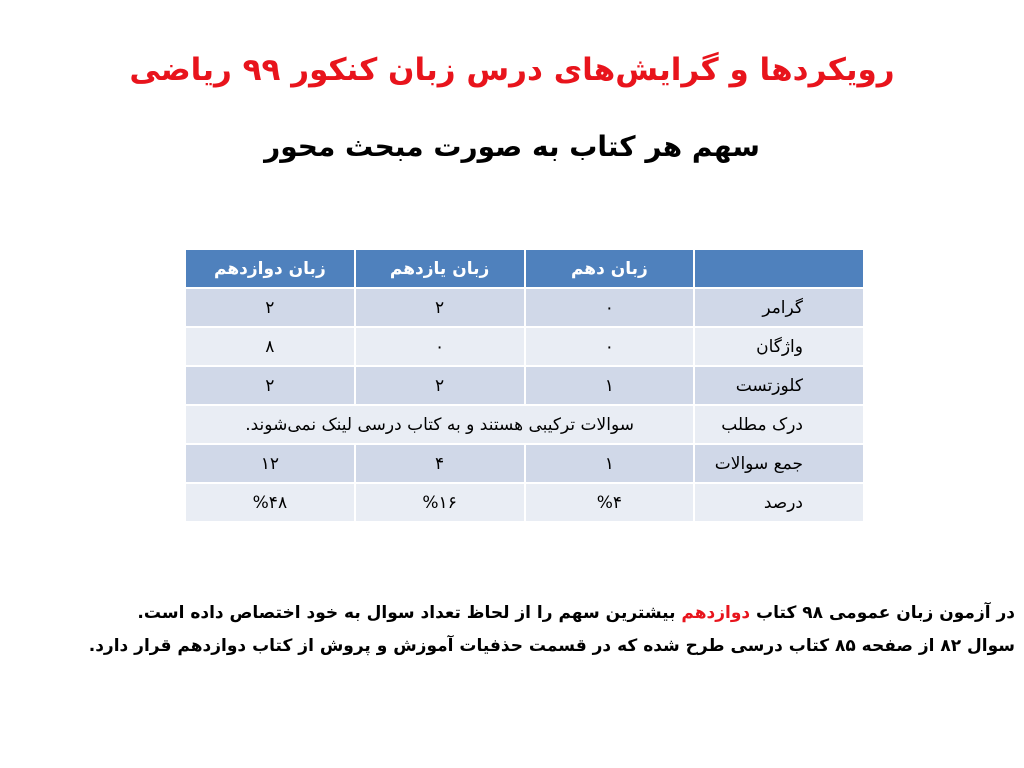 This screenshot has width=1024, height=768. Describe the element at coordinates (270, 268) in the screenshot. I see `header-grade-12: زبان دوازدهم` at that location.